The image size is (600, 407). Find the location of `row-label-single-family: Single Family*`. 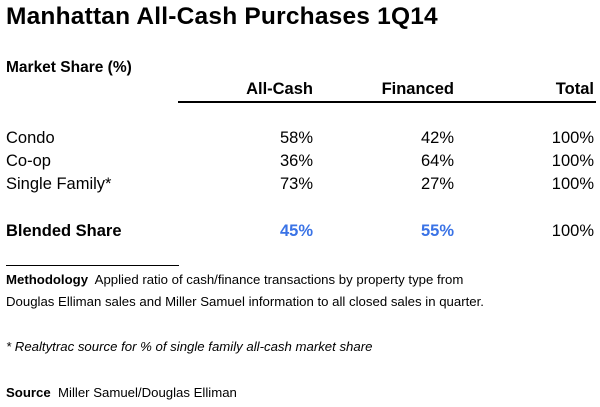

row-label-single-family: Single Family* is located at coordinates (59, 184).